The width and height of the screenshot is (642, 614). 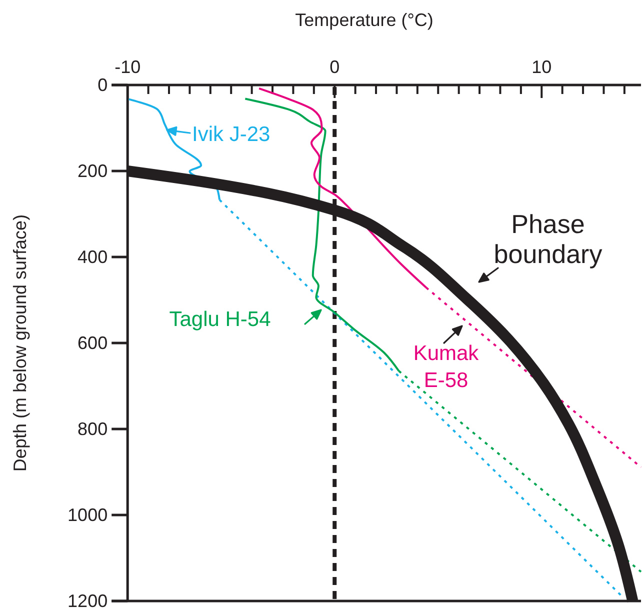 What do you see at coordinates (103, 85) in the screenshot?
I see `y-tick-label: 0` at bounding box center [103, 85].